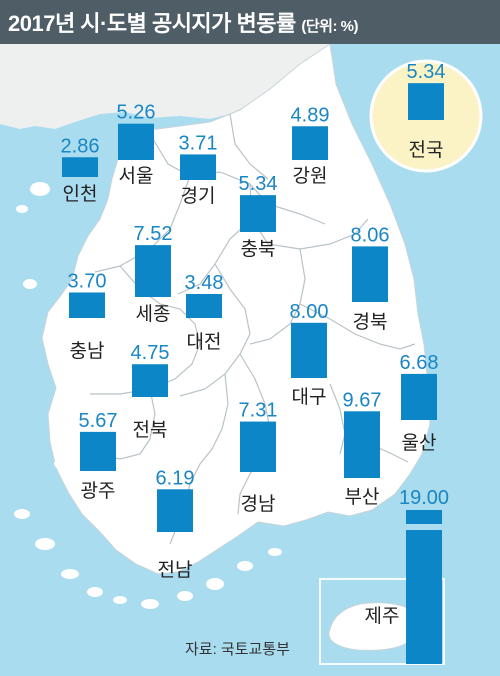  I want to click on north-land-shape, so click(165, 86).